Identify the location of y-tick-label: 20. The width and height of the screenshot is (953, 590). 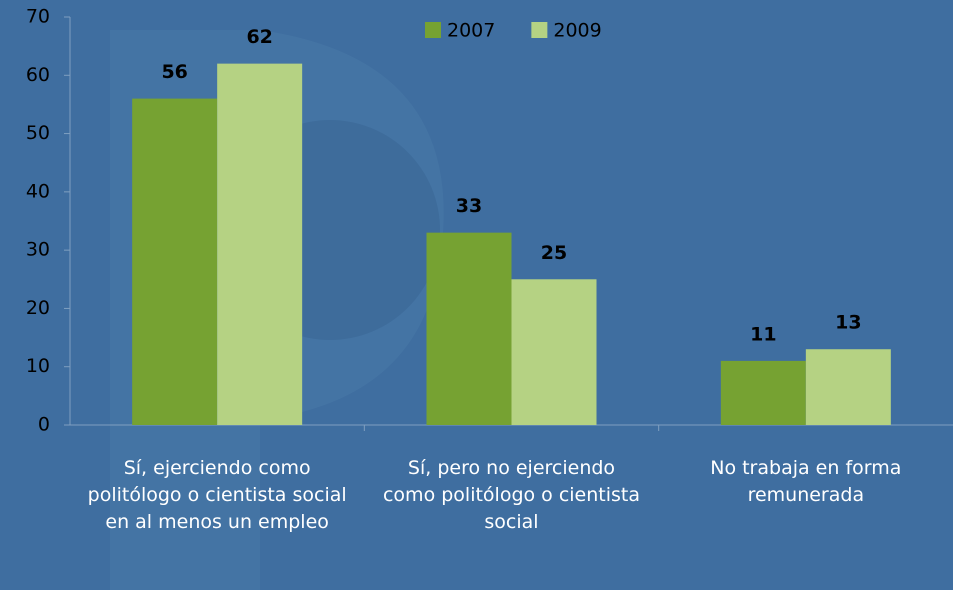
(38, 308).